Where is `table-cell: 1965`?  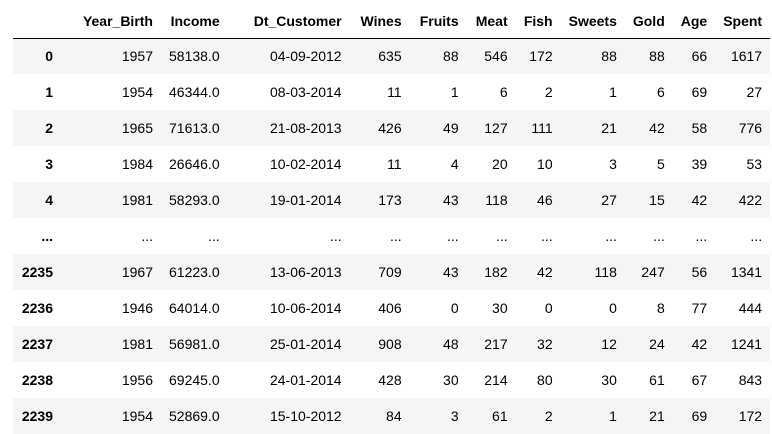
table-cell: 1965 is located at coordinates (137, 128).